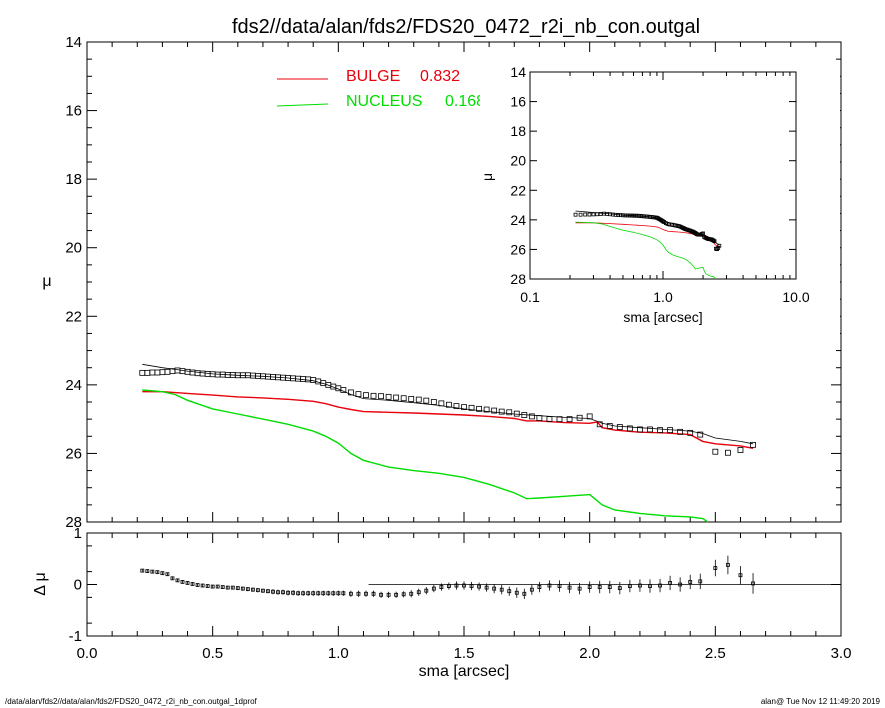 The width and height of the screenshot is (885, 708). I want to click on residual-x-tick-label: 0.0, so click(87, 653).